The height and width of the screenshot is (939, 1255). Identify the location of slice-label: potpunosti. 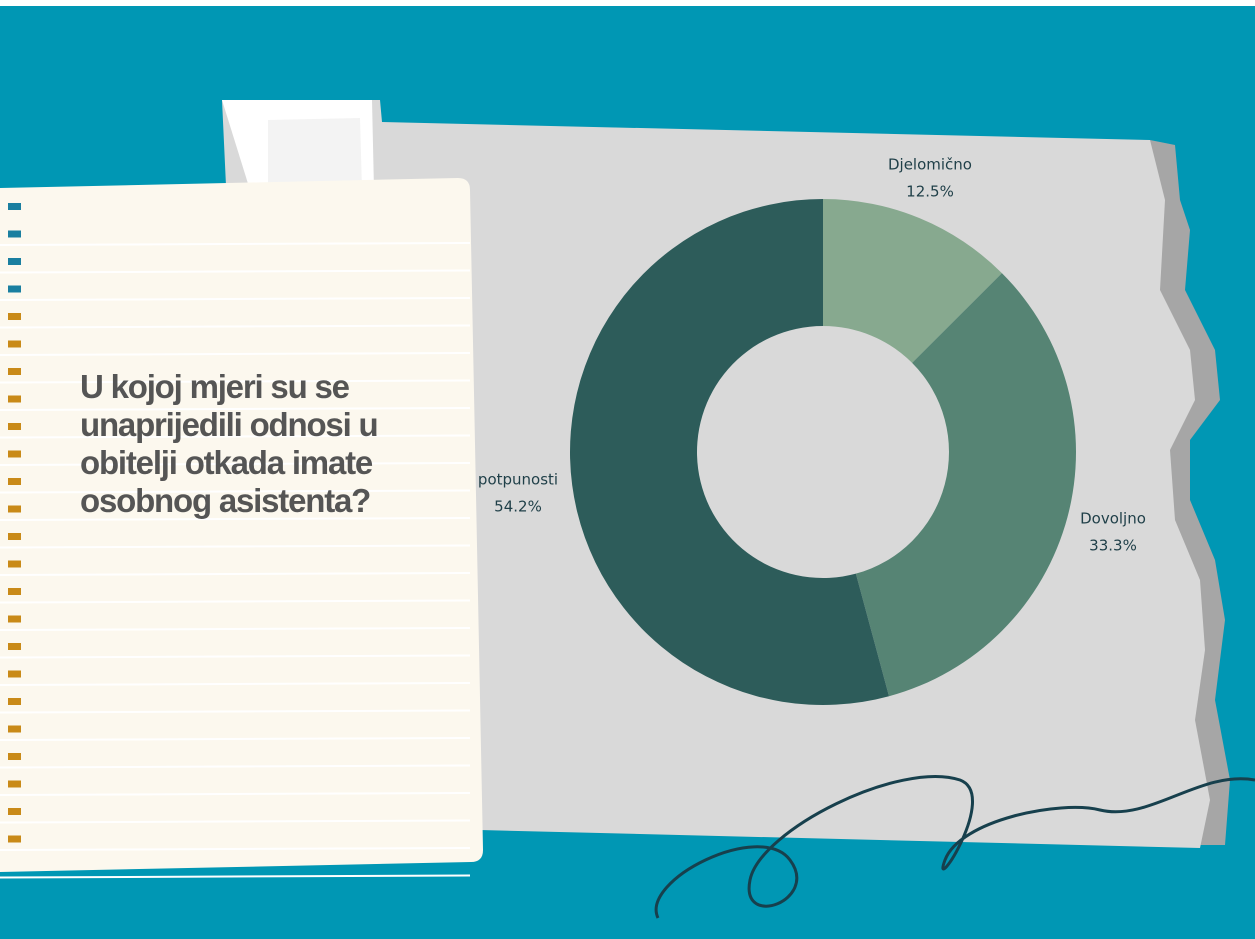
(518, 480).